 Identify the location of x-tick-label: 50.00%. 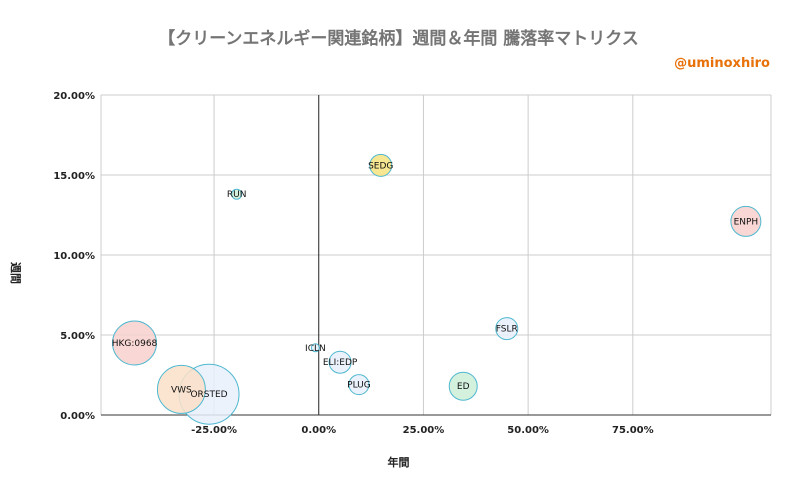
(528, 430).